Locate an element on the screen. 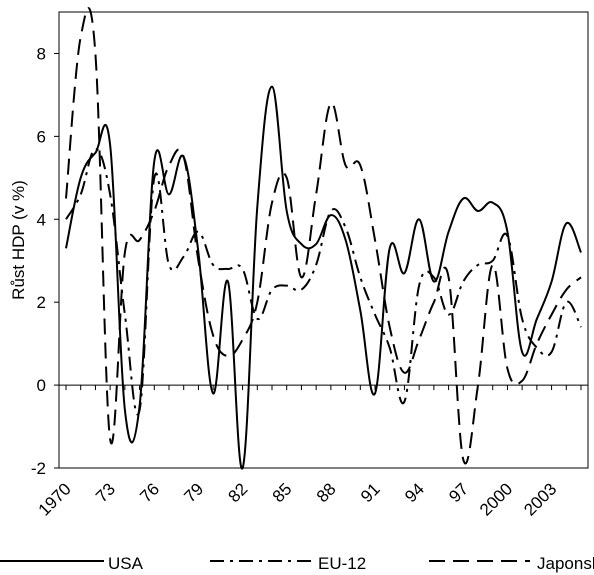  x-tick-label: 97 is located at coordinates (458, 492).